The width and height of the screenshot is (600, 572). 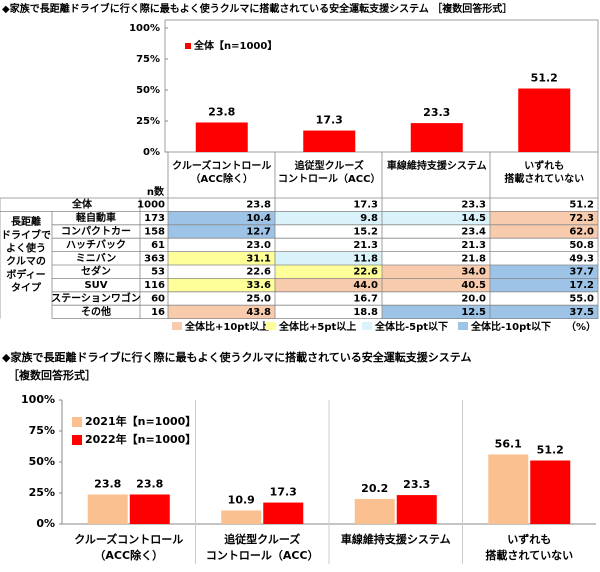 I want to click on x-tick-label: クルーズコントロール（ACC除く）, so click(x=221, y=172).